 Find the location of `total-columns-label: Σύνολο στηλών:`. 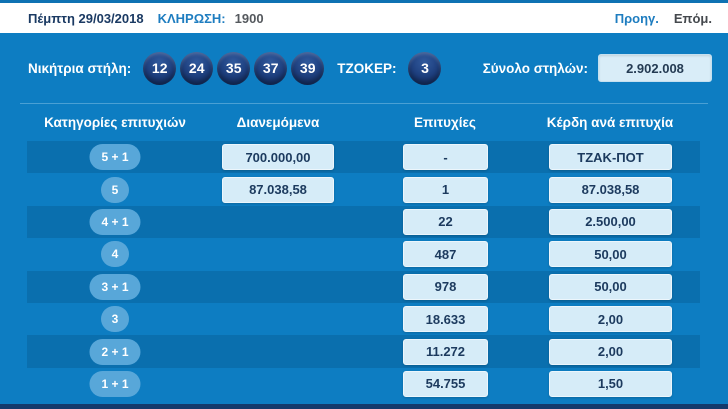

total-columns-label: Σύνολο στηλών: is located at coordinates (535, 68).